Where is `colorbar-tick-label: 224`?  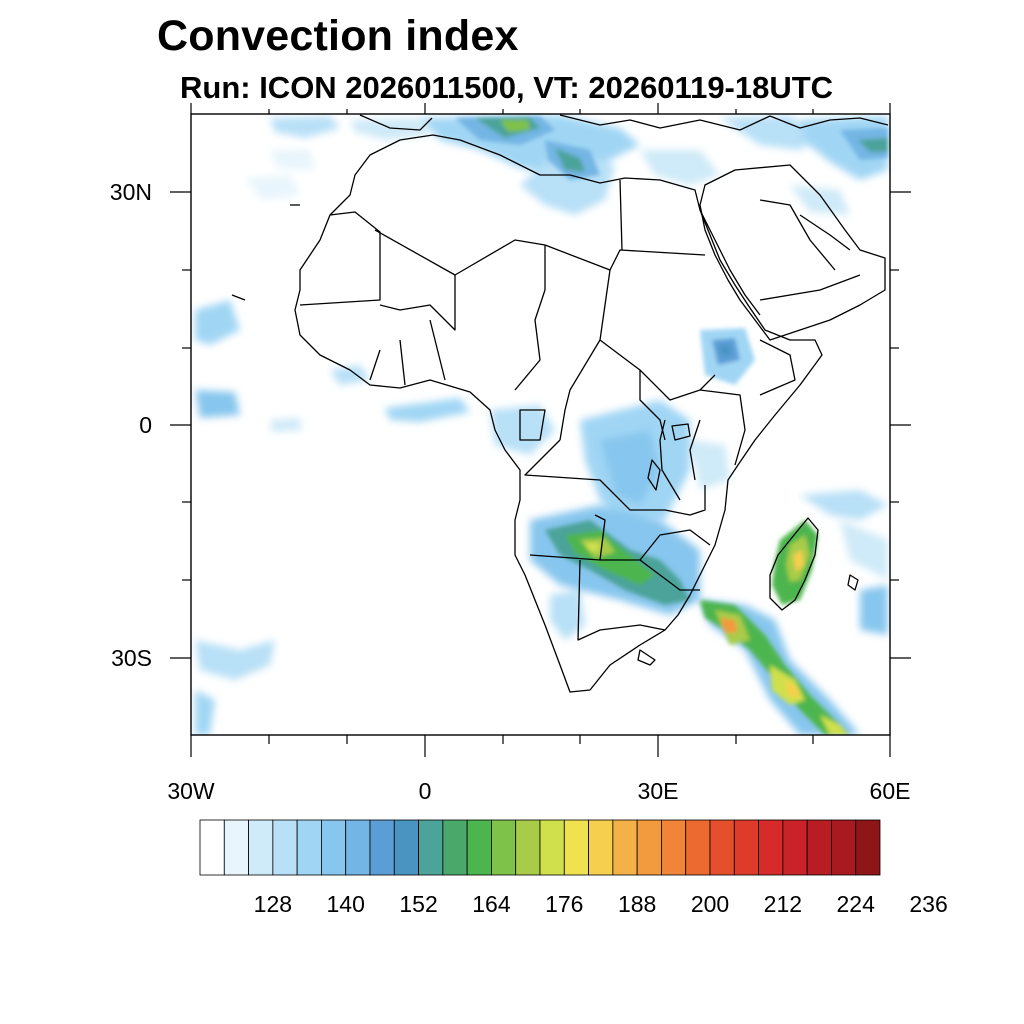 colorbar-tick-label: 224 is located at coordinates (856, 904).